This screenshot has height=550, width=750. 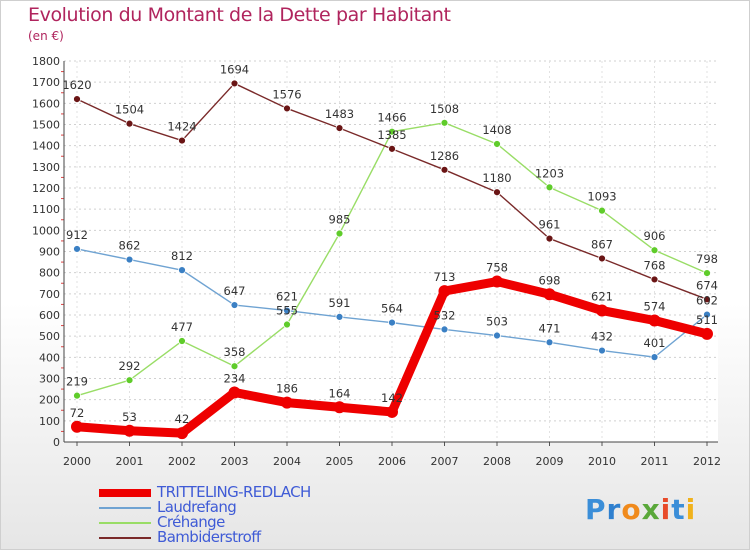 What do you see at coordinates (666, 509) in the screenshot?
I see `logo-letter: i` at bounding box center [666, 509].